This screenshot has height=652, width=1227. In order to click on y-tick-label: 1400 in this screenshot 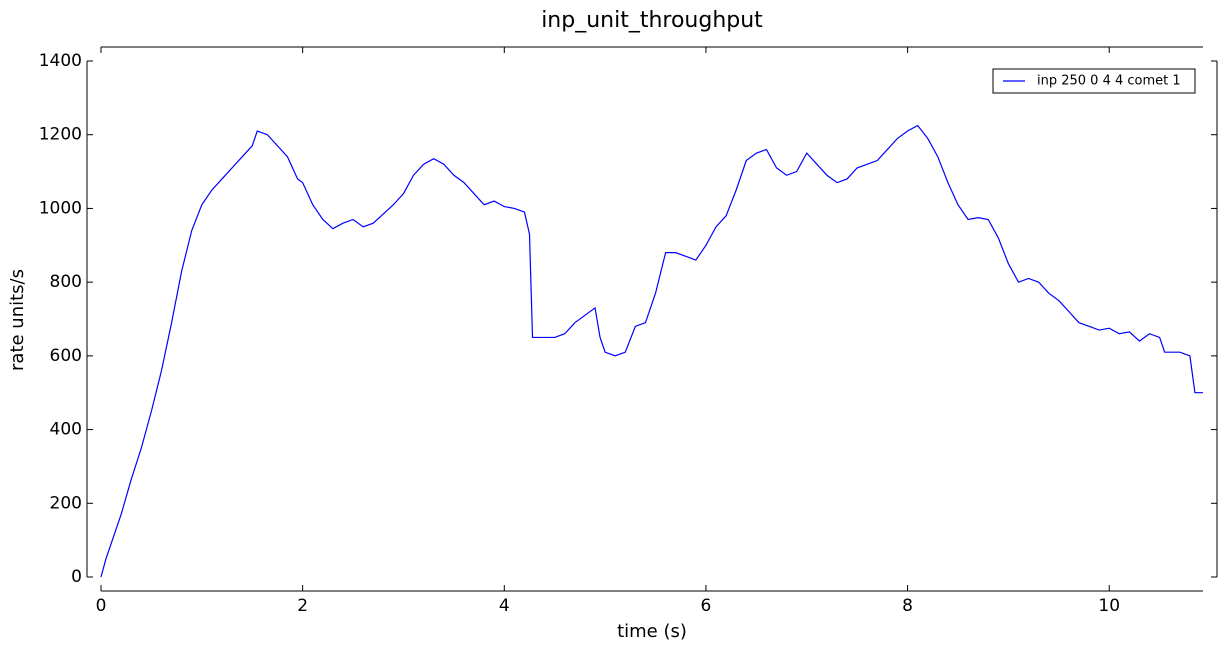, I will do `click(60, 61)`.